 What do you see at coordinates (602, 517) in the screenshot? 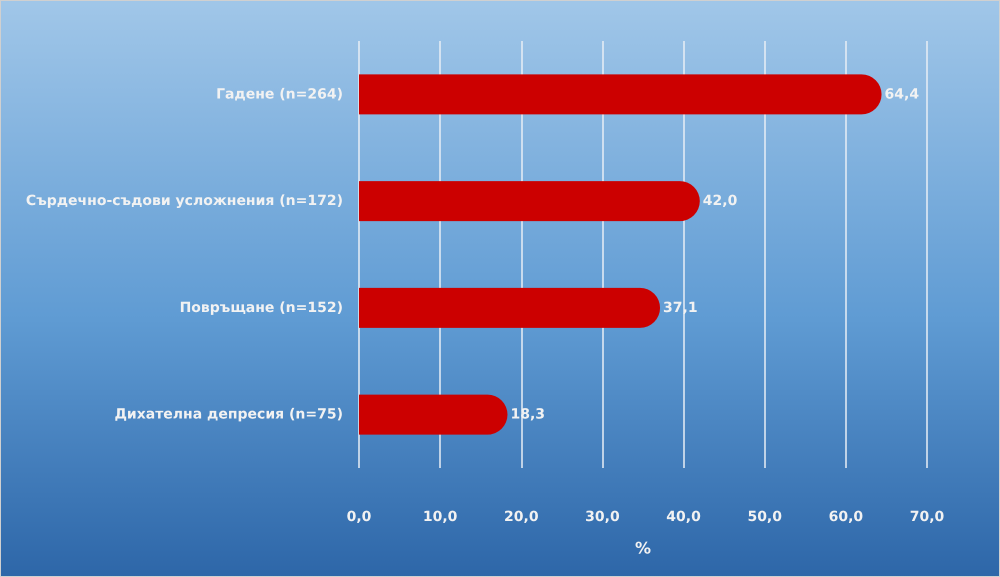
I see `x-tick-label: 30,0` at bounding box center [602, 517].